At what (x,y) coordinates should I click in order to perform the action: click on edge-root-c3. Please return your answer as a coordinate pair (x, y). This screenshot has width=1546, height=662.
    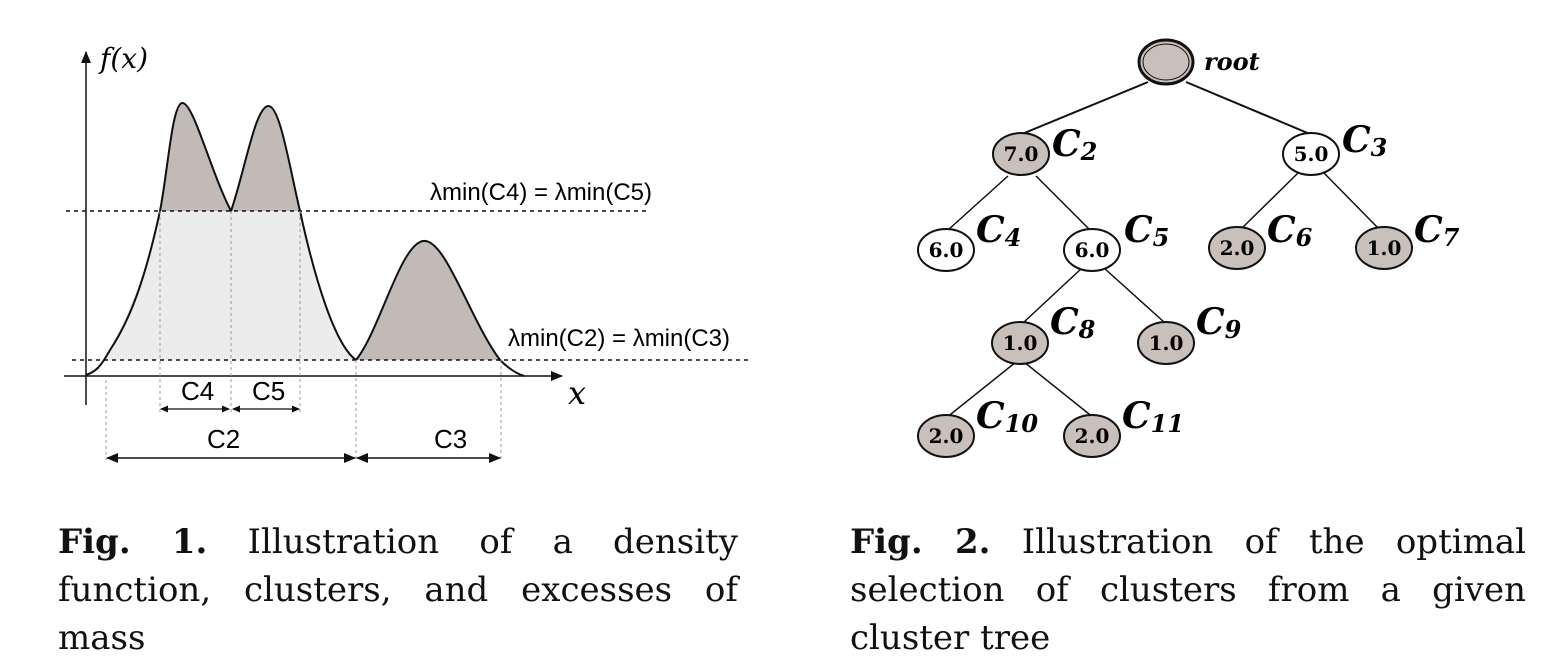
    Looking at the image, I should click on (1248, 108).